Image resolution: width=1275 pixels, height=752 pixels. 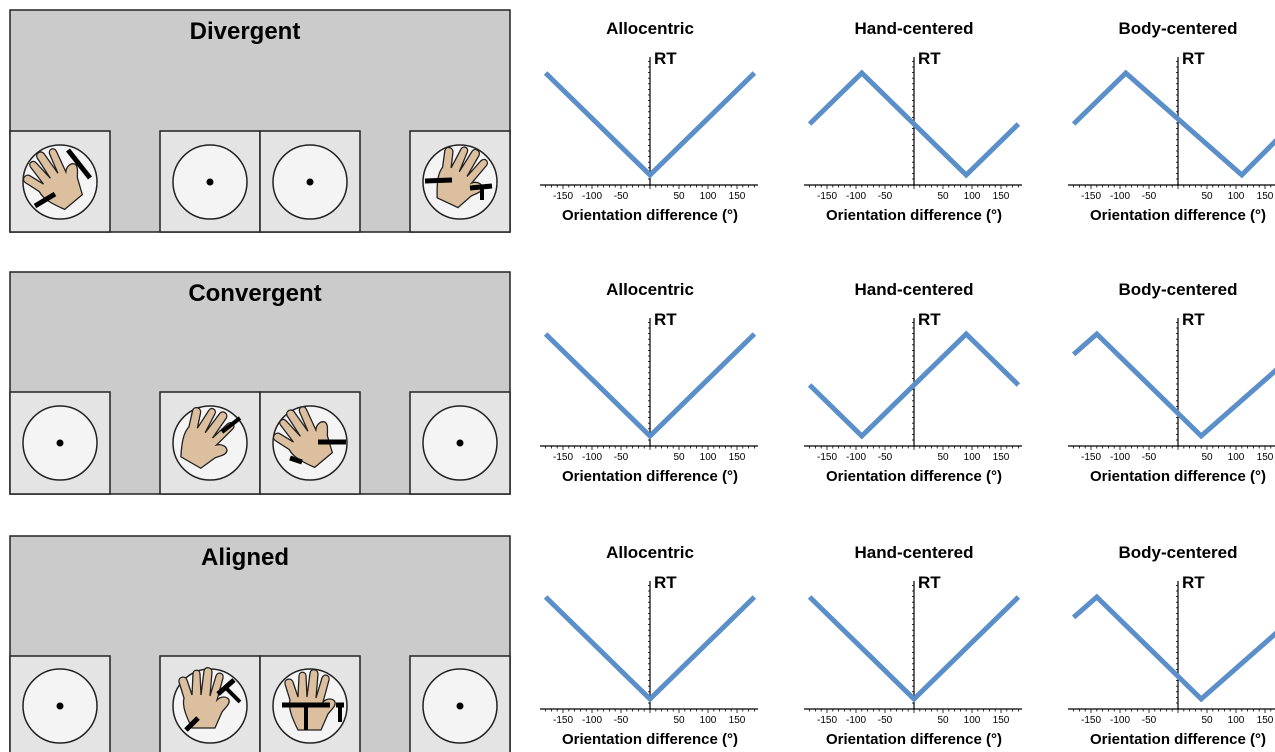 I want to click on panel-title: Divergent, so click(x=245, y=31).